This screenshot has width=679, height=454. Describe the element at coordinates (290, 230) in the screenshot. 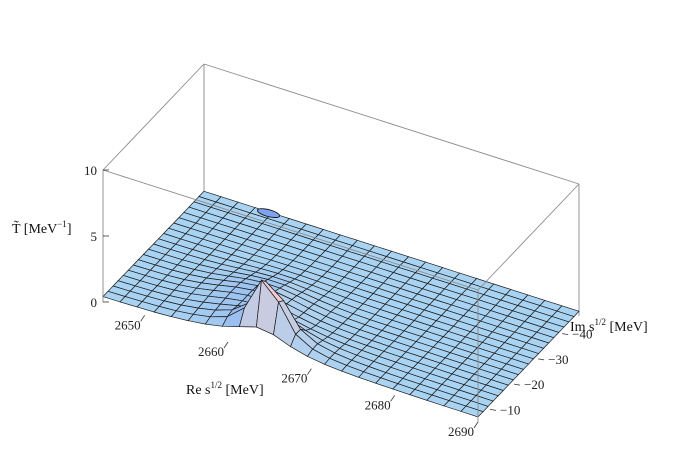

I see `box-edge-front-top` at that location.